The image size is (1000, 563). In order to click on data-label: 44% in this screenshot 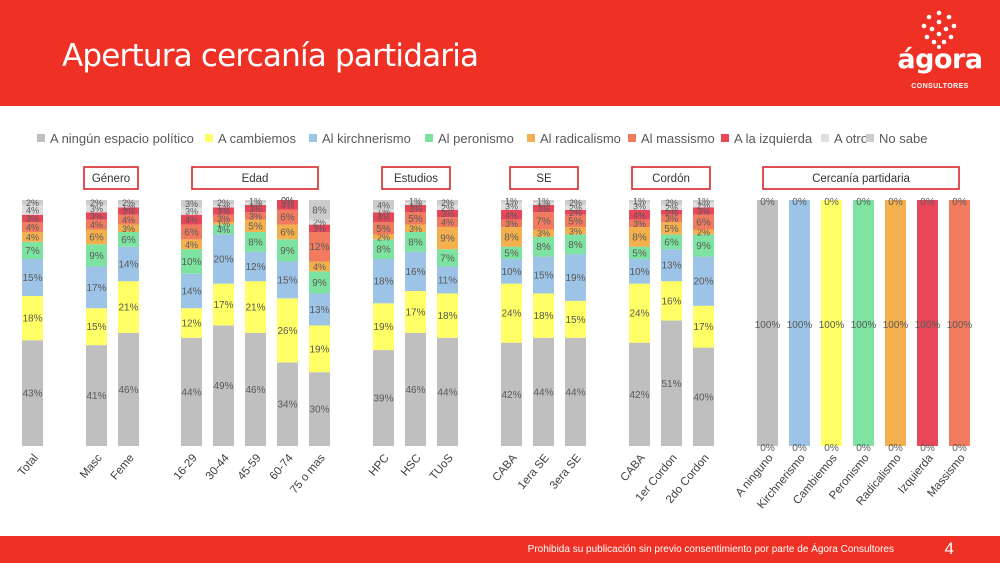, I will do `click(447, 392)`.